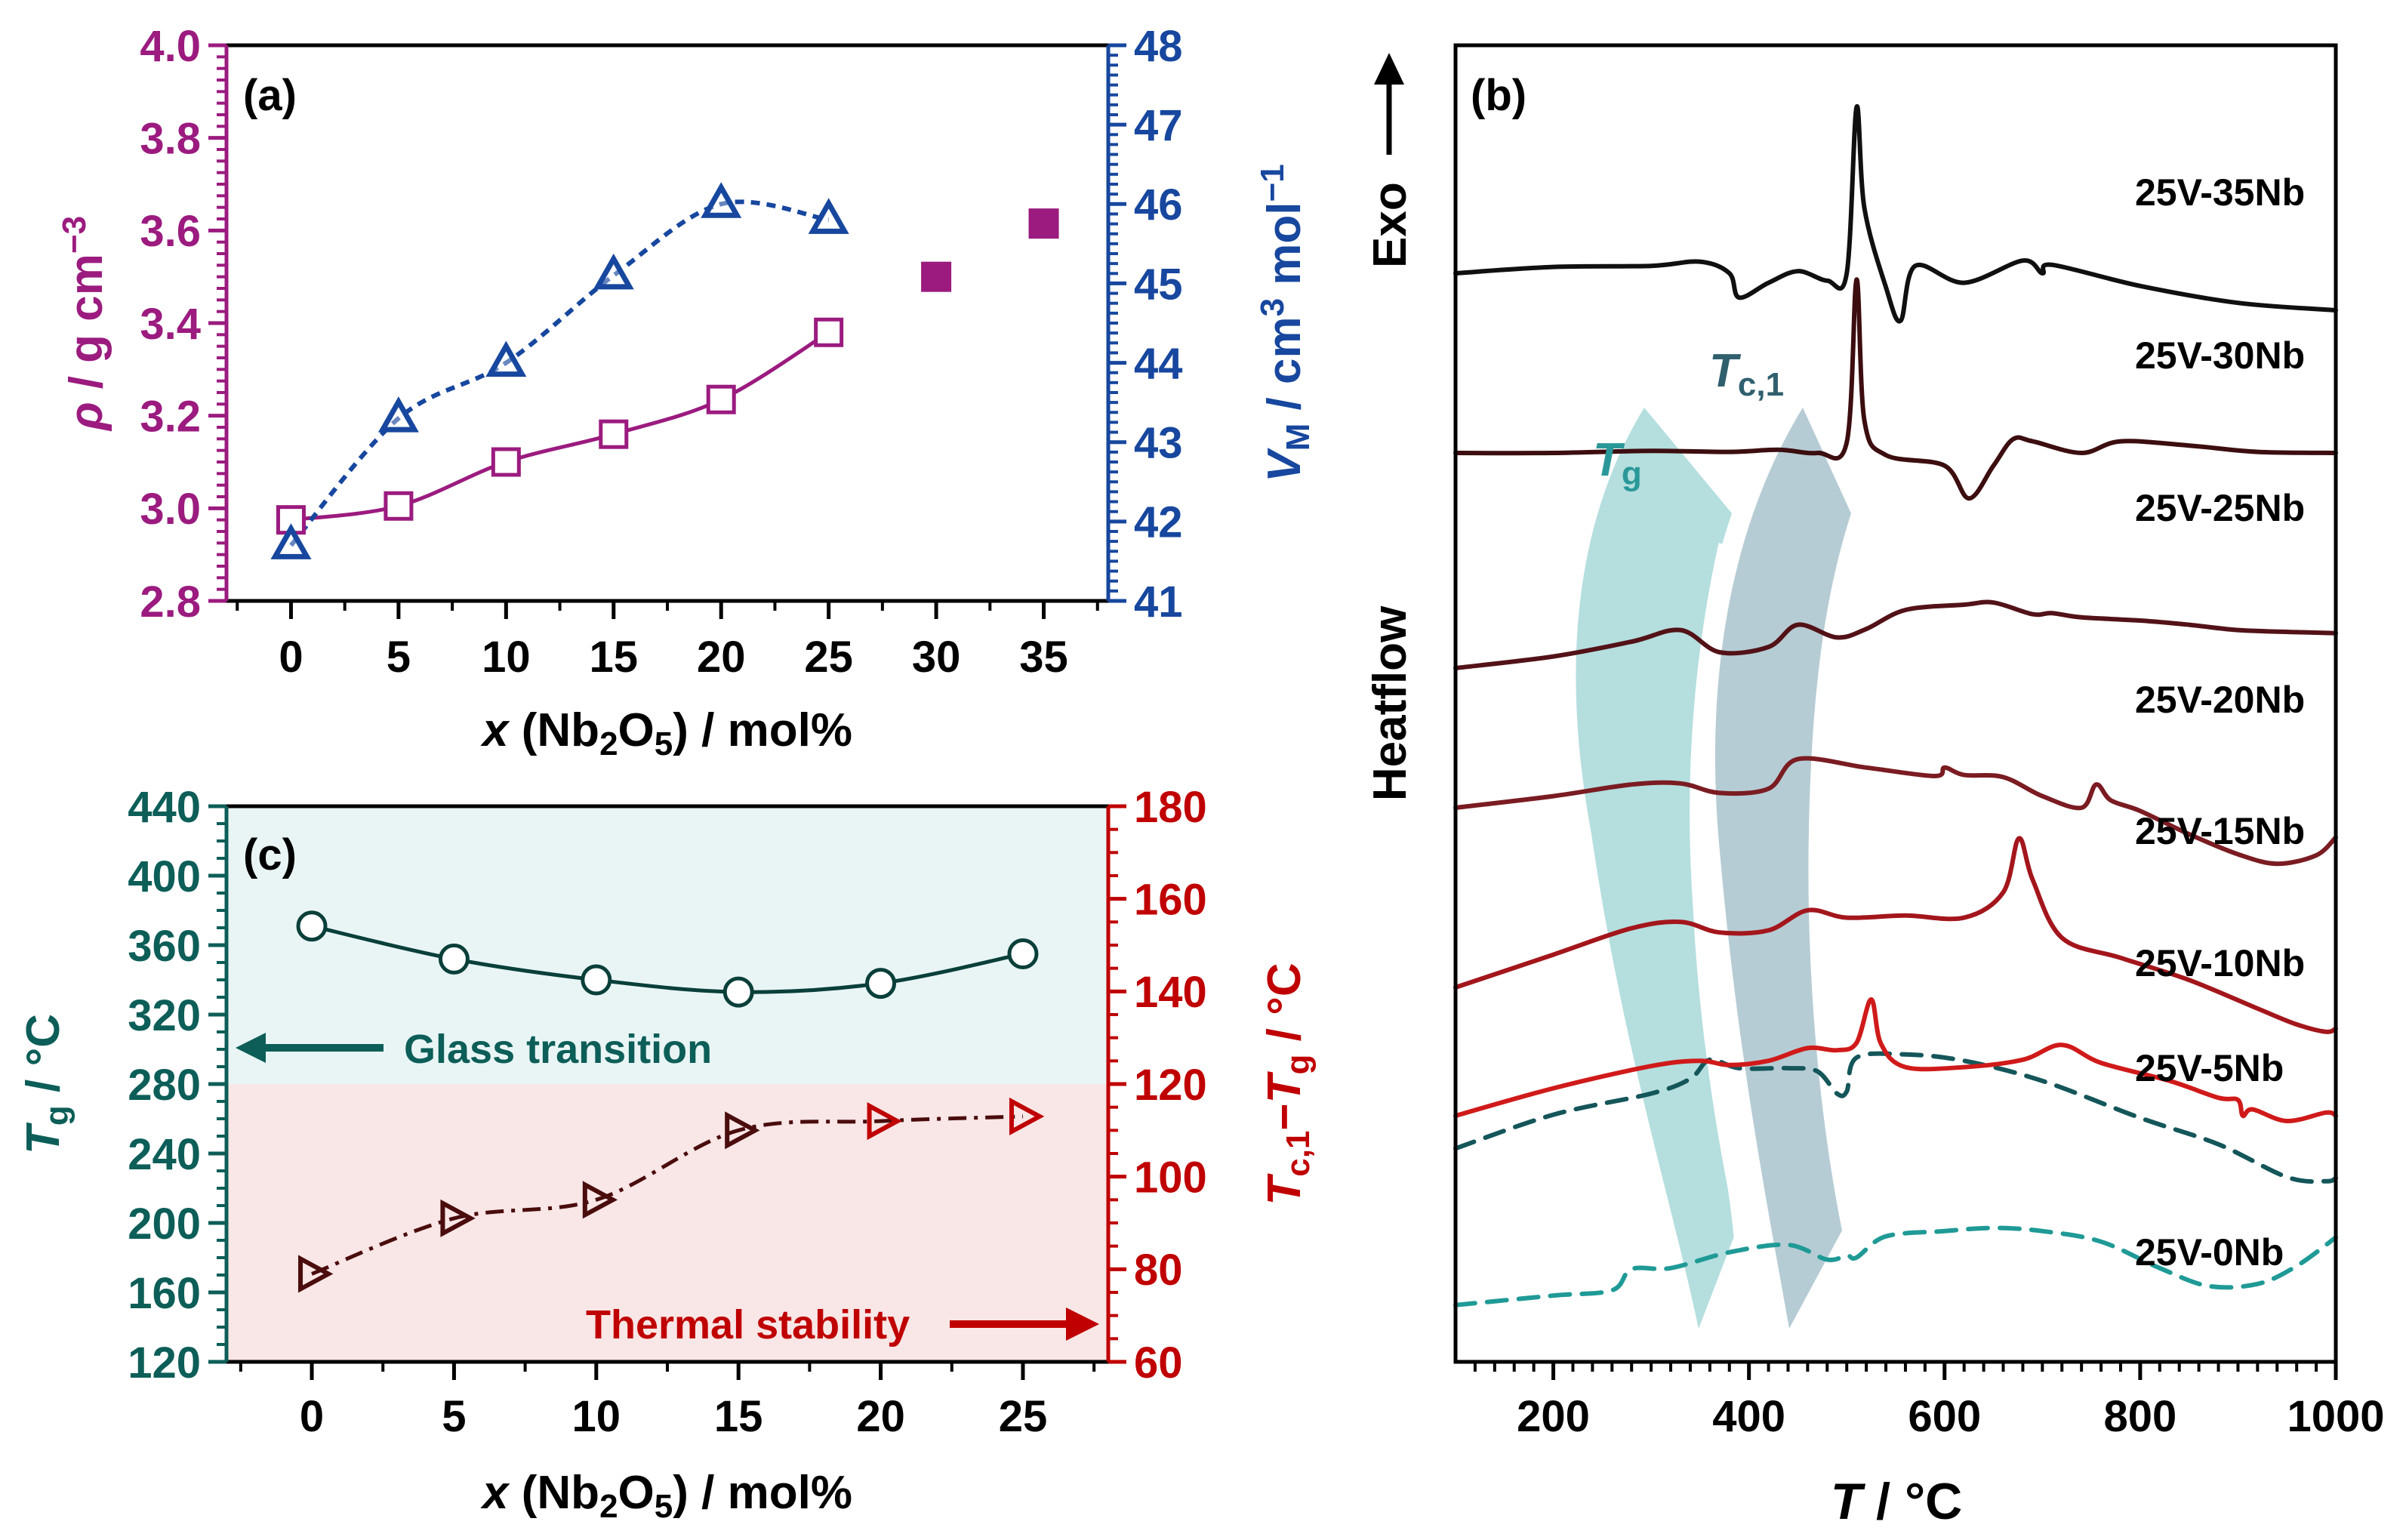  I want to click on panel-c-ylabel-t2: T, so click(1284, 1086).